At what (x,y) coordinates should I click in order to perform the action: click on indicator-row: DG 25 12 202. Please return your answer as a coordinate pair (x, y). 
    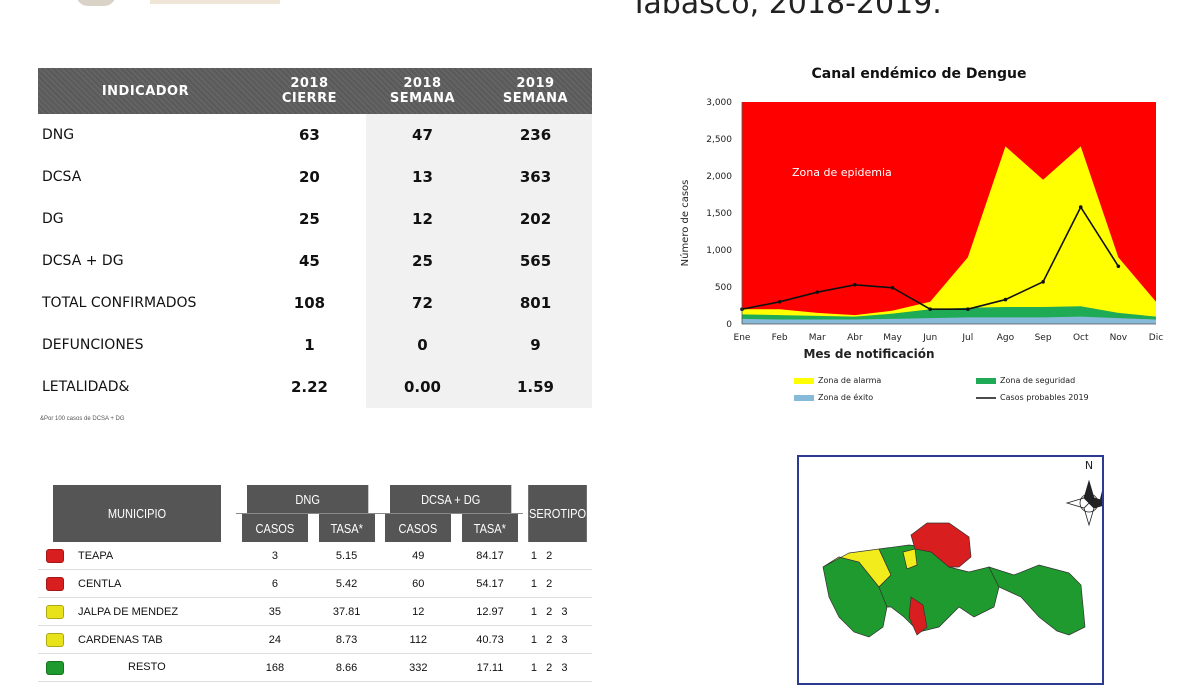
    Looking at the image, I should click on (315, 219).